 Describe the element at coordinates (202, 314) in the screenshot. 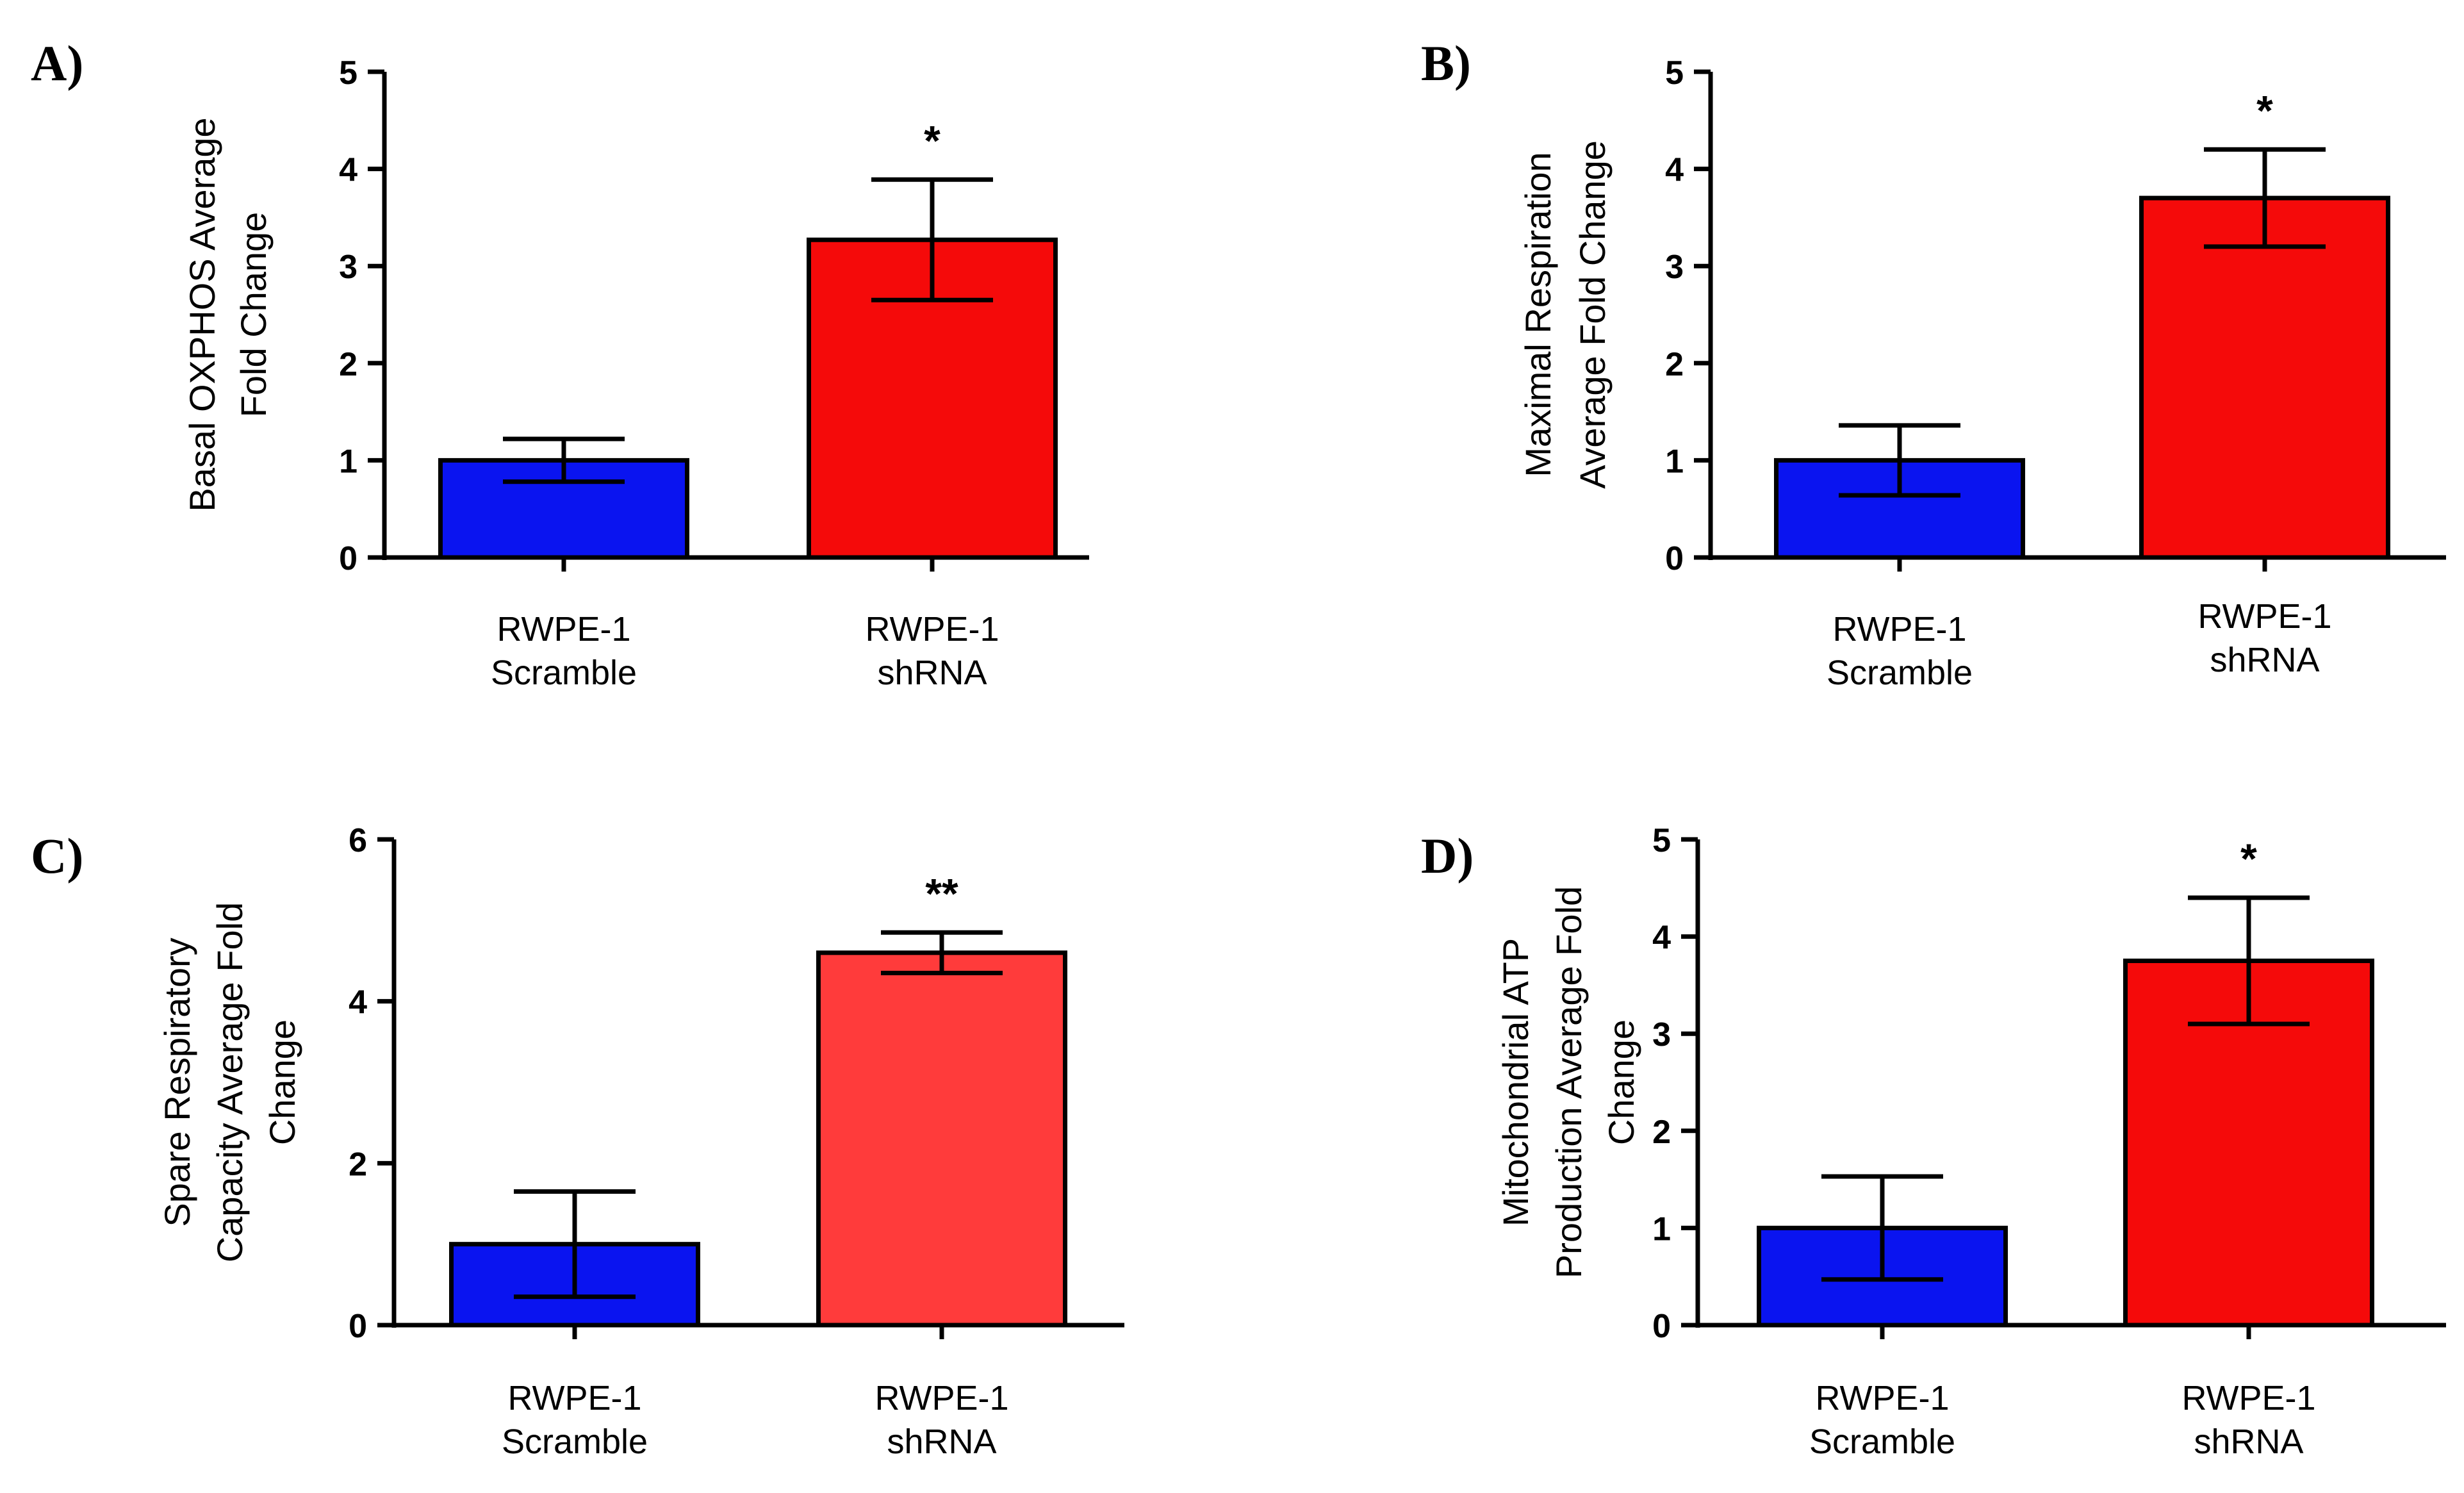

I see `y-axis-label: Basal OXPHOS Average` at that location.